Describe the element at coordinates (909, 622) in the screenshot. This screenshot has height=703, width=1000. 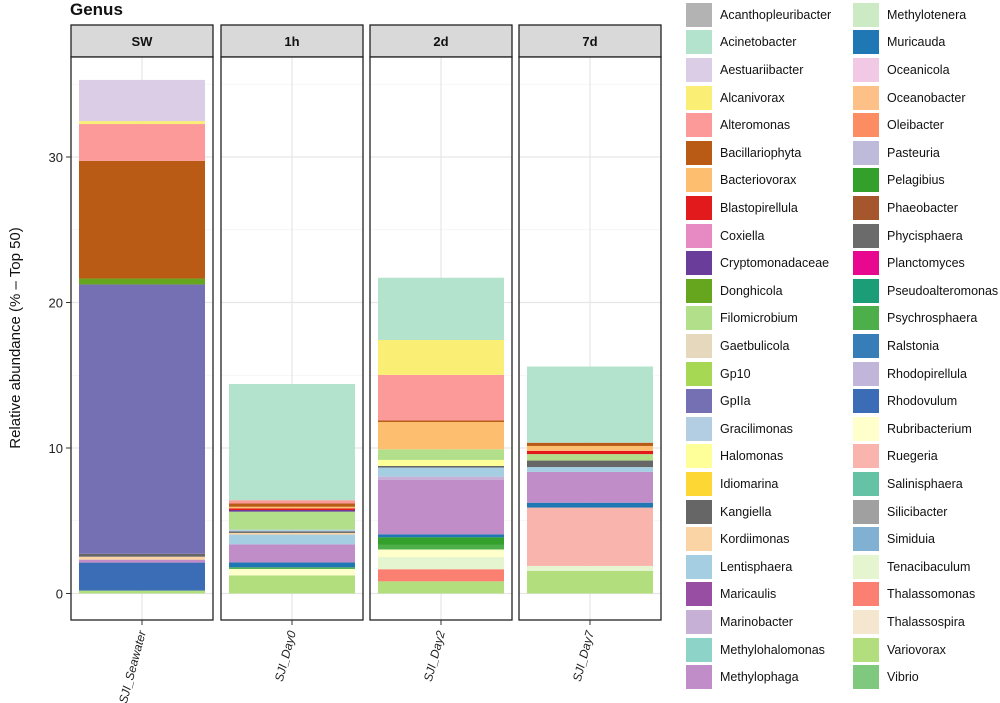
I see `legend-item: Thalassospira` at that location.